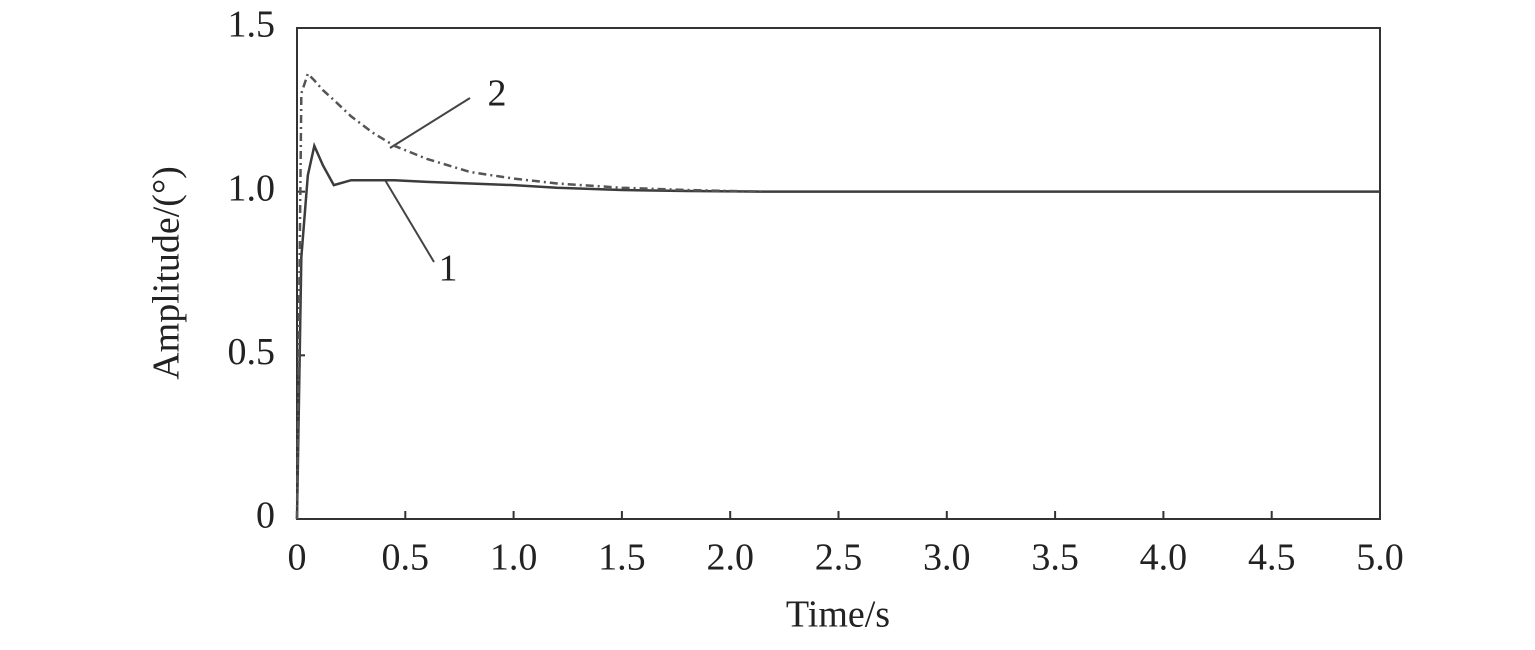 This screenshot has width=1535, height=650. Describe the element at coordinates (838, 615) in the screenshot. I see `x-axis-label: Time/s` at that location.